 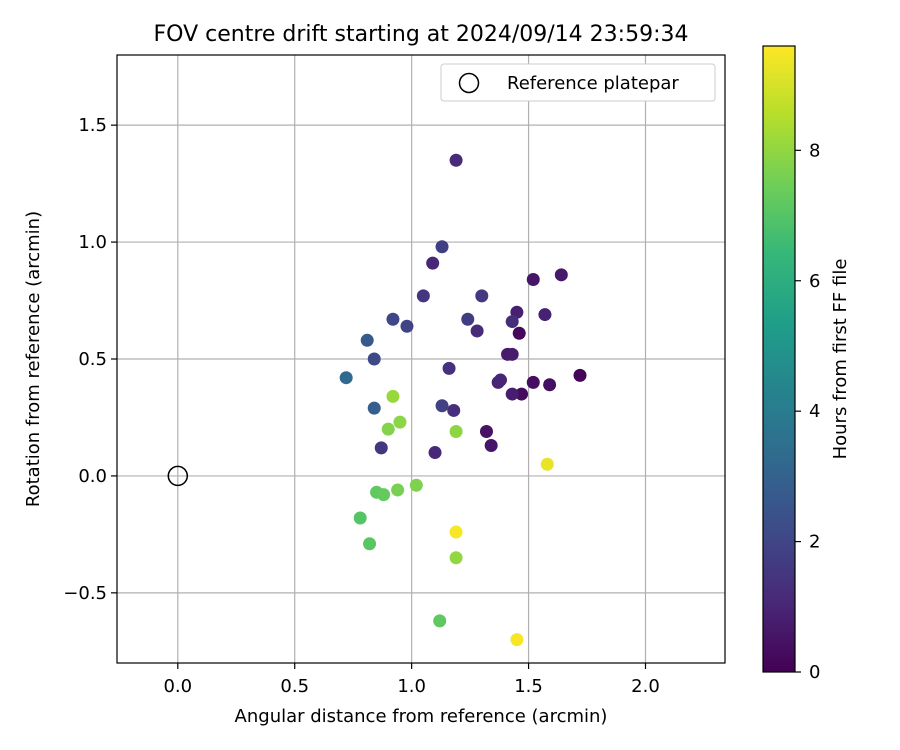 What do you see at coordinates (645, 686) in the screenshot?
I see `x-tick-label: 2.0` at bounding box center [645, 686].